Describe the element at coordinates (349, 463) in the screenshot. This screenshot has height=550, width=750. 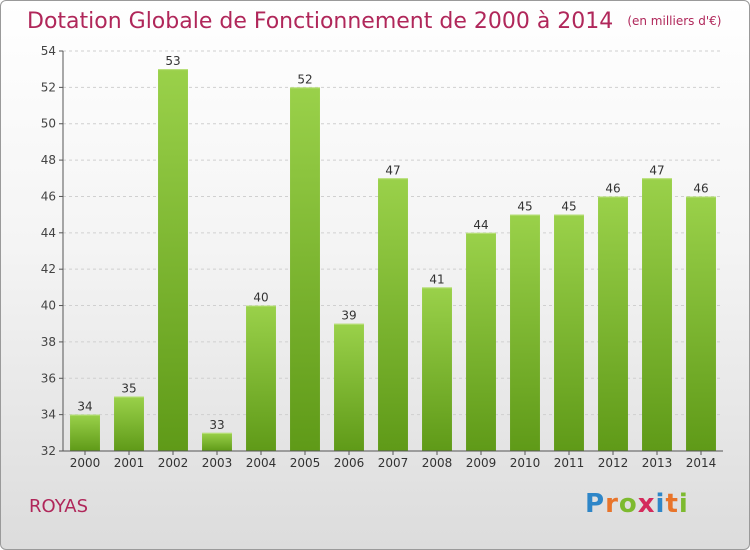
I see `x-tick-label-2006: 2006` at that location.